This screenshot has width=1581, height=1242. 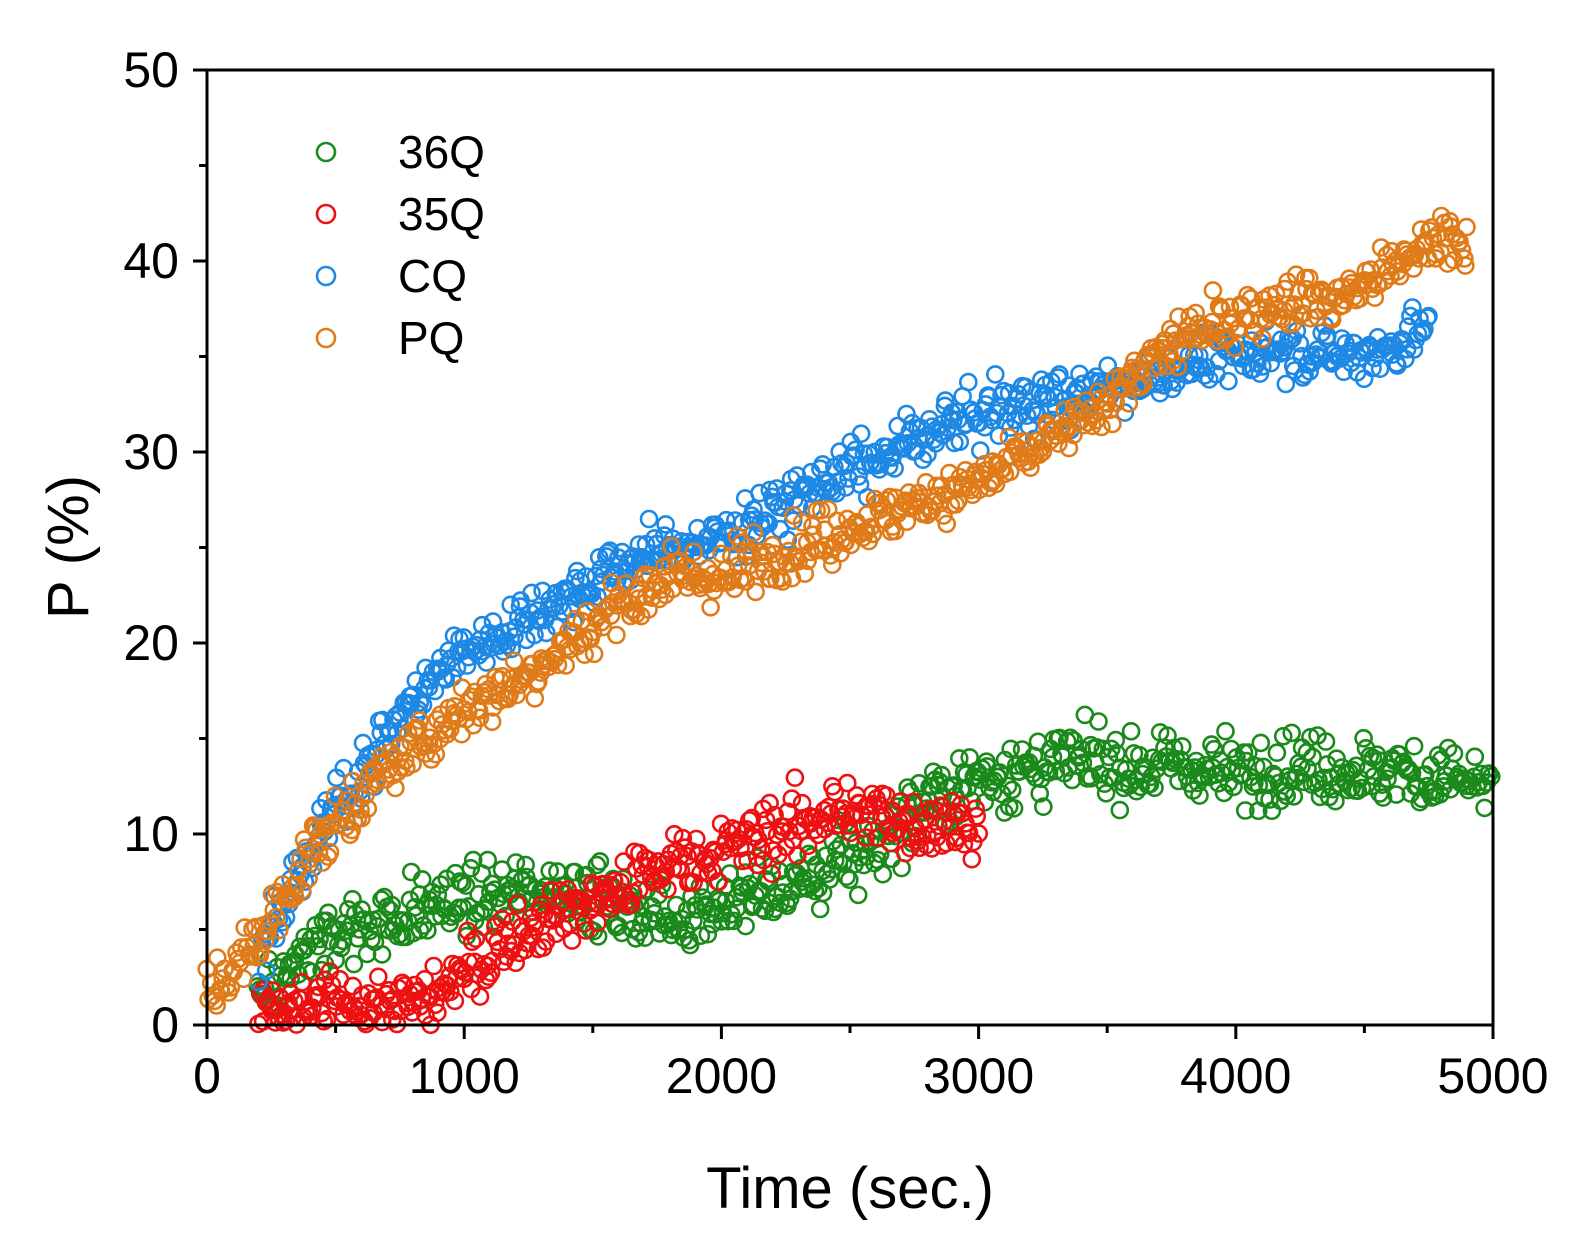 I want to click on y-axis-title: P (%), so click(x=68, y=547).